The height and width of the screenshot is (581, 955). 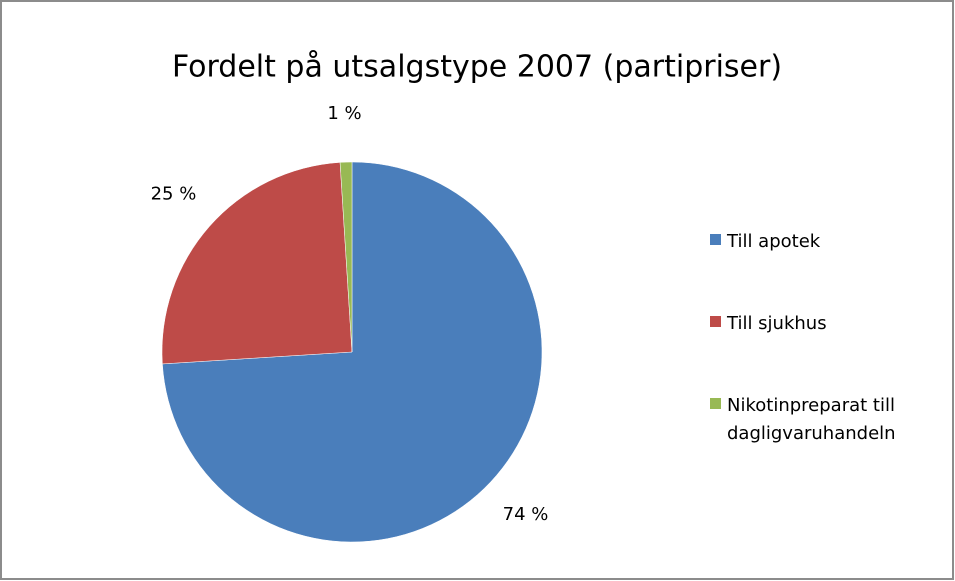 I want to click on data-label: 25 %, so click(x=174, y=194).